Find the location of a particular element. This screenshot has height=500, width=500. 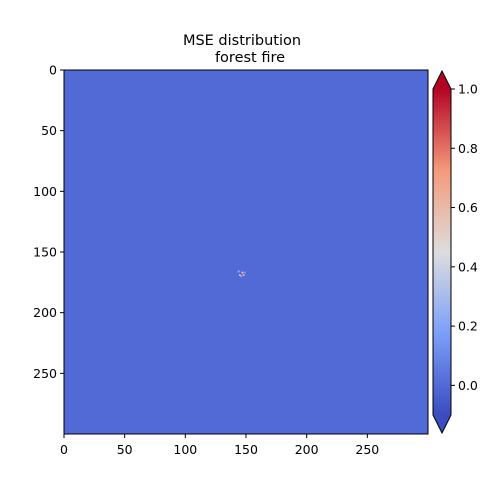

x-tick-label: 100 is located at coordinates (185, 449).